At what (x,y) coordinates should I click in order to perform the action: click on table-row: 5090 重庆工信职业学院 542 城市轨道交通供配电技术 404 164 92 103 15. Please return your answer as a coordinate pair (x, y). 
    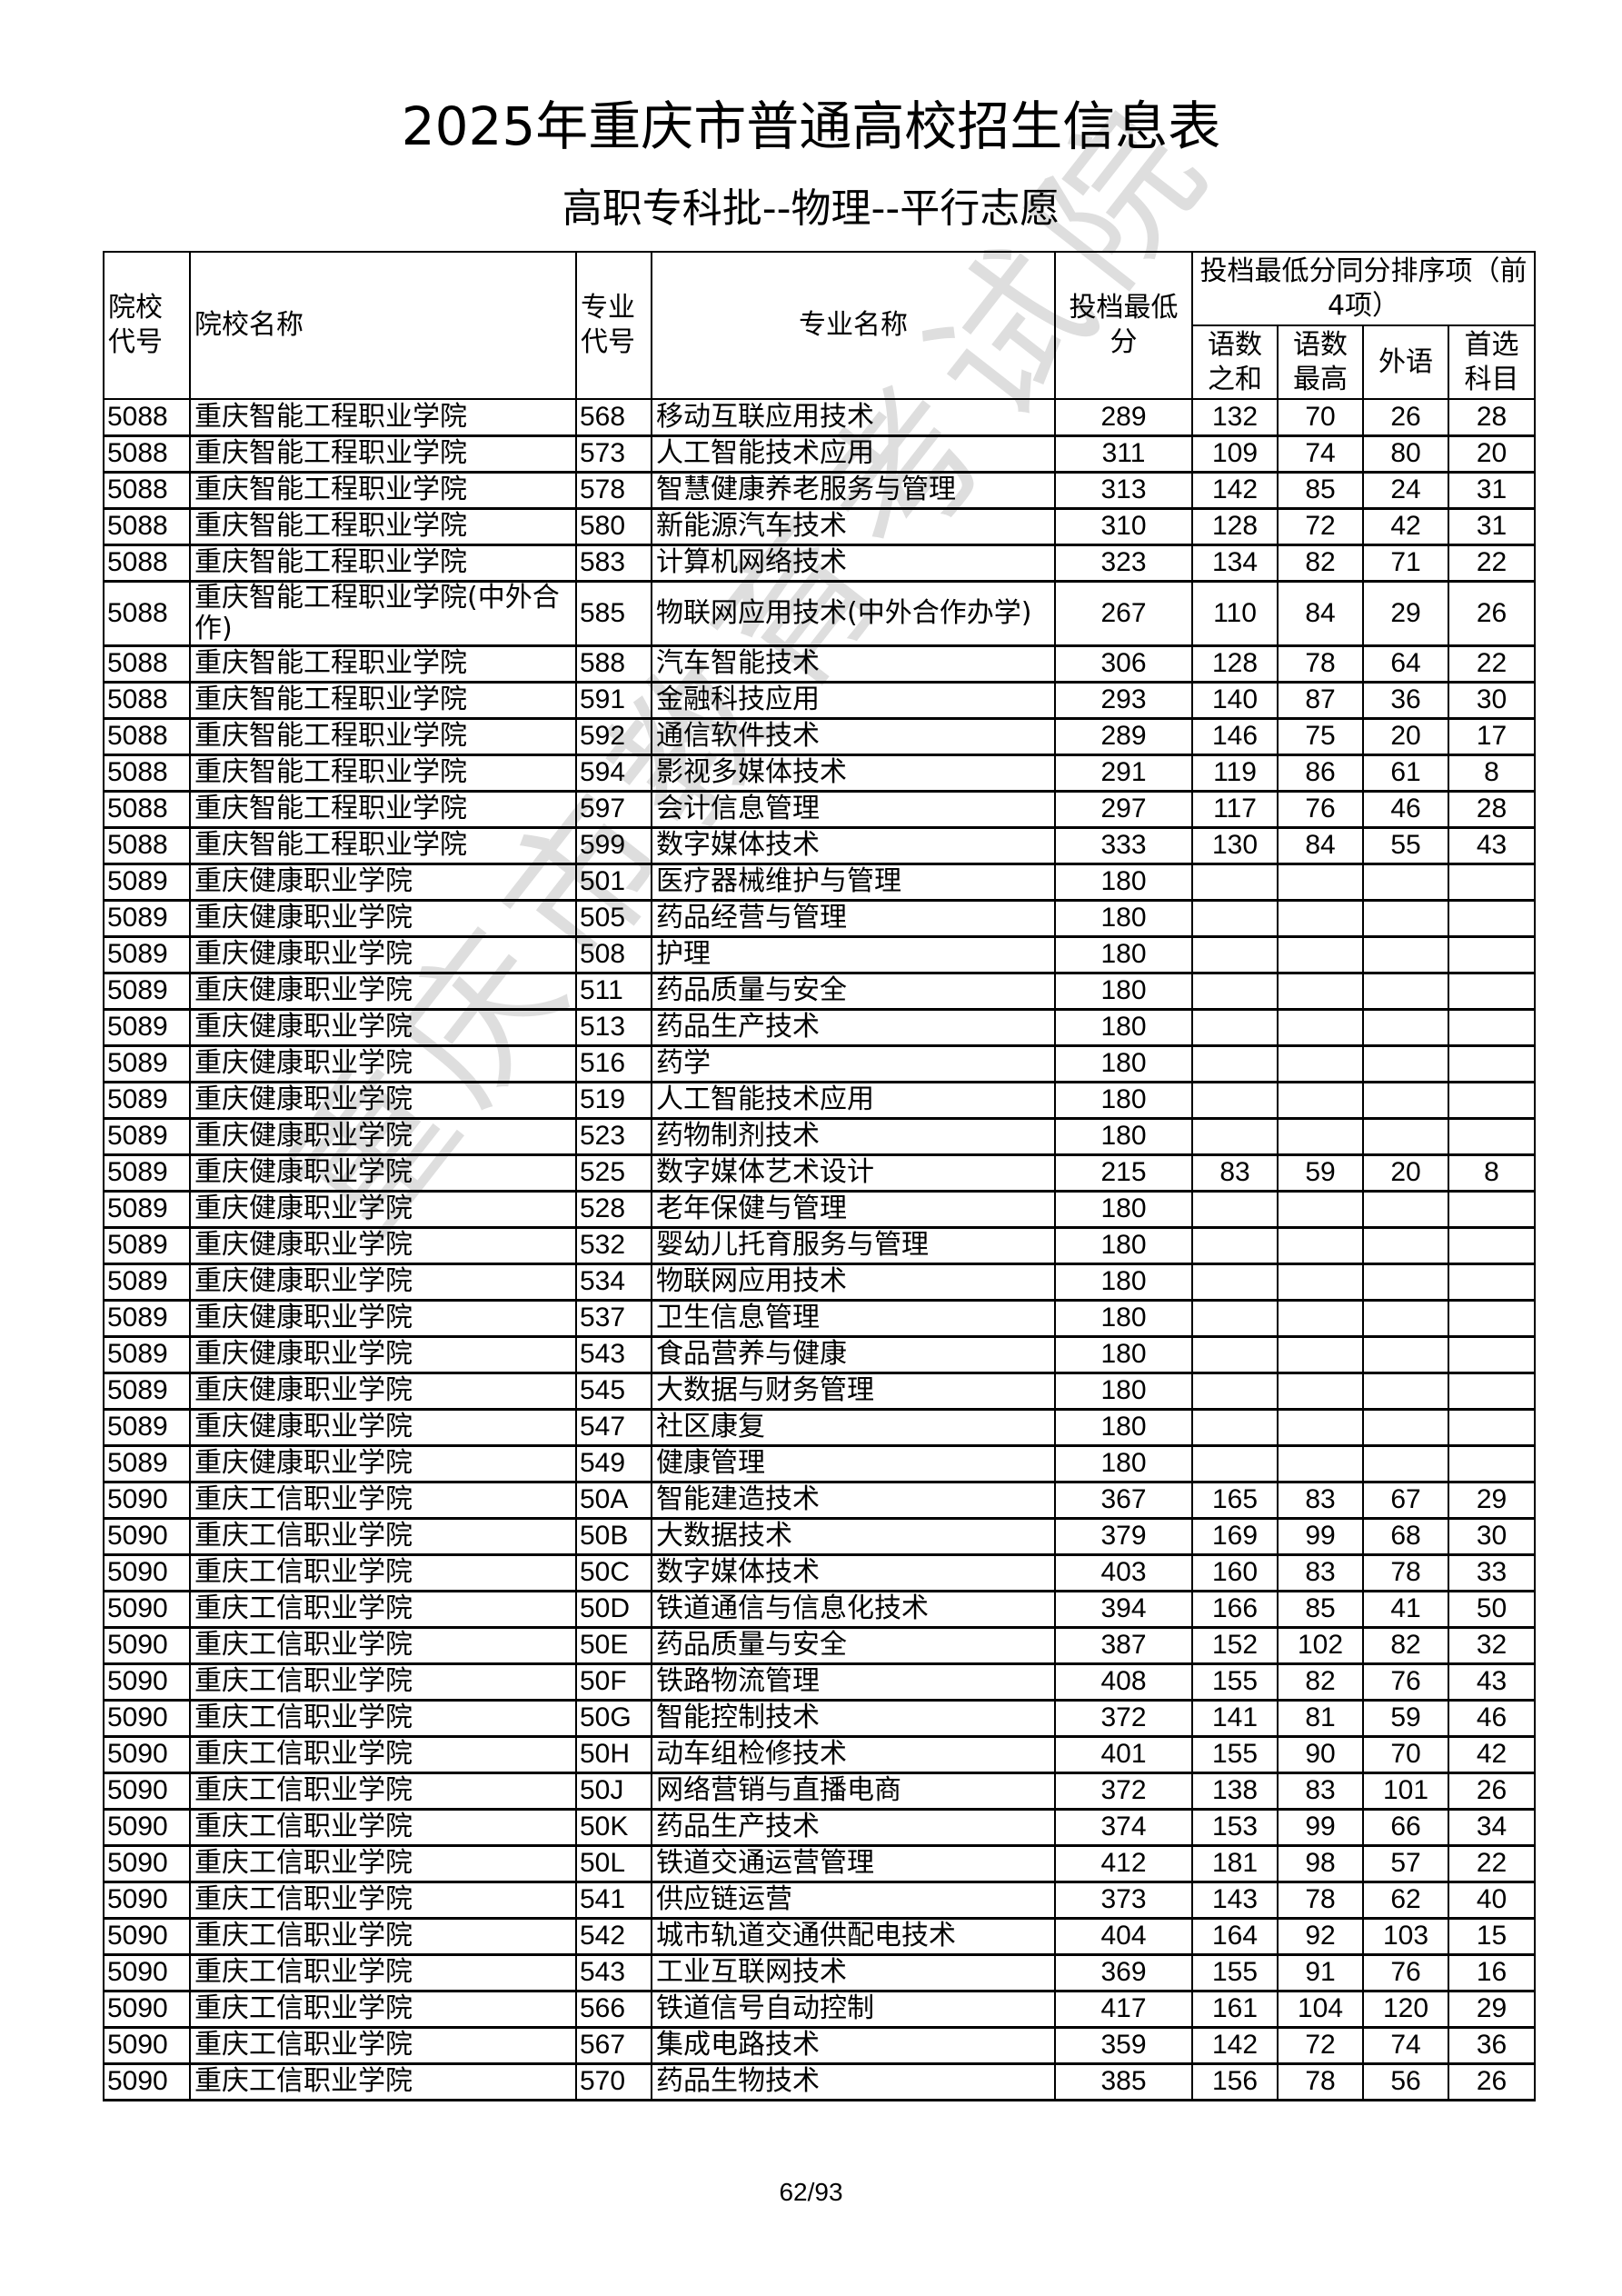
    Looking at the image, I should click on (820, 1936).